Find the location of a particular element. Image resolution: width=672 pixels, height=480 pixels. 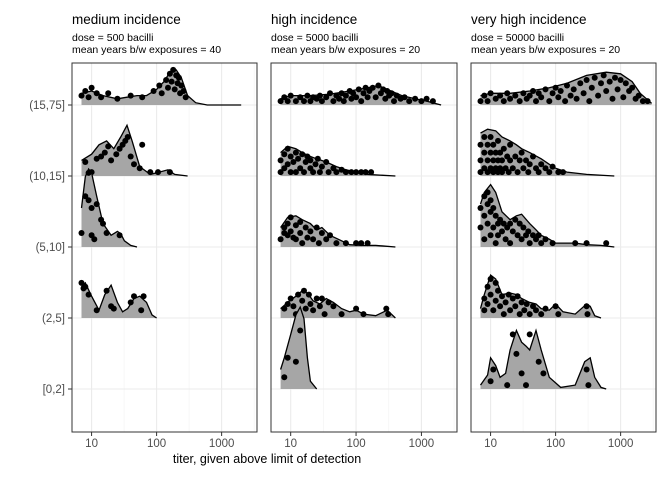

ridge-area is located at coordinates (298, 348).